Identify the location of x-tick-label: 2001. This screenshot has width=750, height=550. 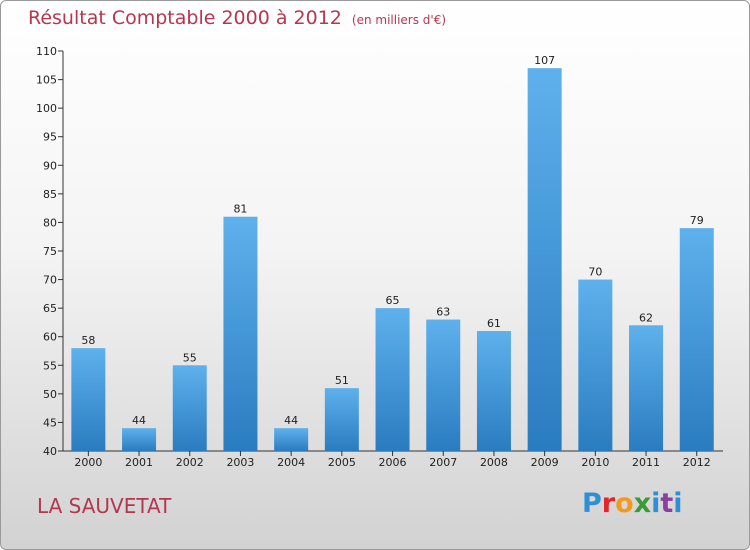
(139, 462).